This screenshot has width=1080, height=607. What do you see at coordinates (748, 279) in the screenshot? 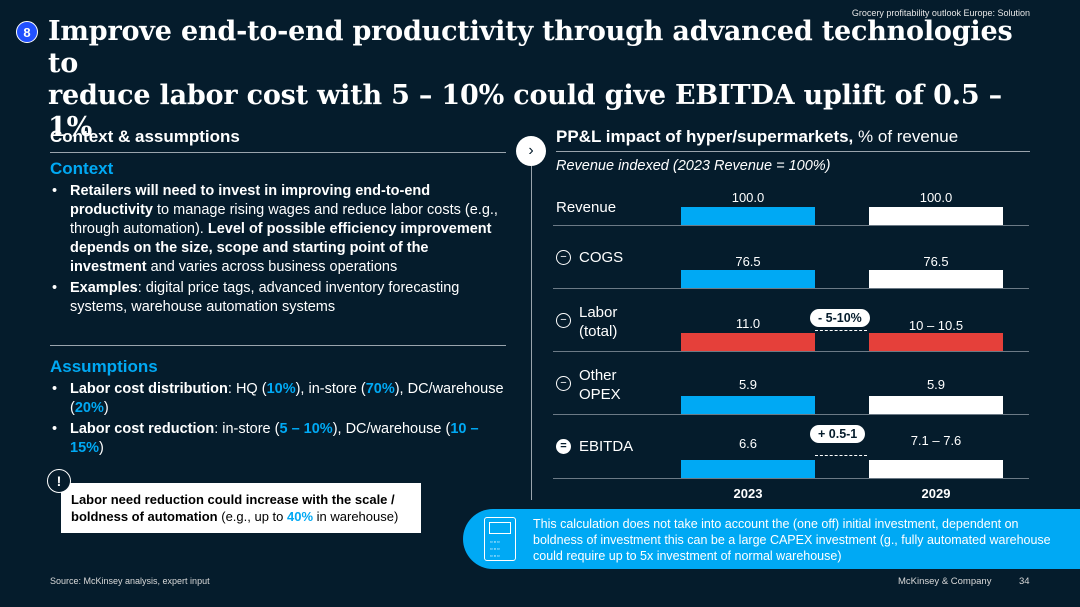
I see `bar-2023-cogs` at bounding box center [748, 279].